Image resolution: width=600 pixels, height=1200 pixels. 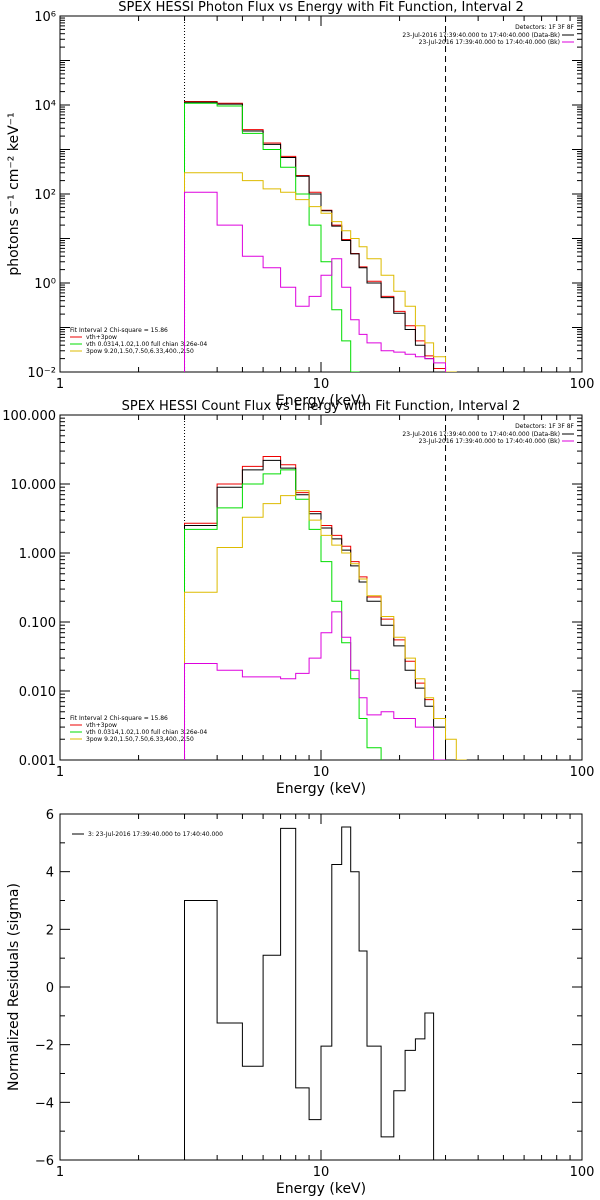 What do you see at coordinates (50, 930) in the screenshot?
I see `y-tick-label: 2` at bounding box center [50, 930].